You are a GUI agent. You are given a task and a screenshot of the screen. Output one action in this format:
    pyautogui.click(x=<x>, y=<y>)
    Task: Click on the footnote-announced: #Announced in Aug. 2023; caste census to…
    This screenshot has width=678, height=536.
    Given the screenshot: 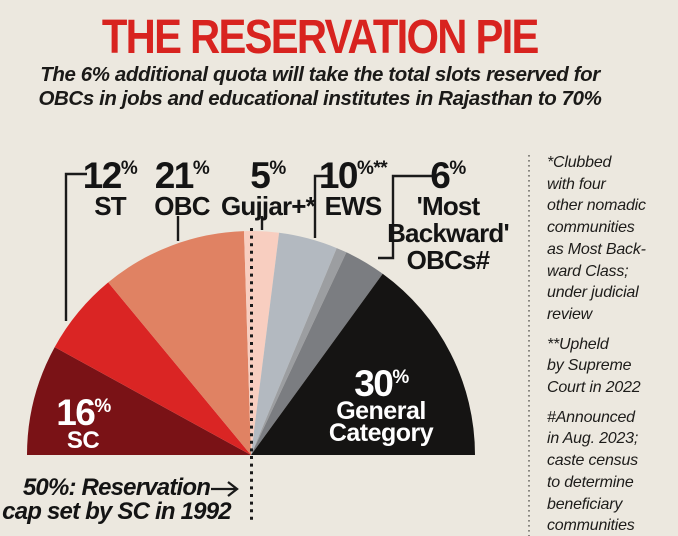 What is the action you would take?
    pyautogui.click(x=593, y=471)
    